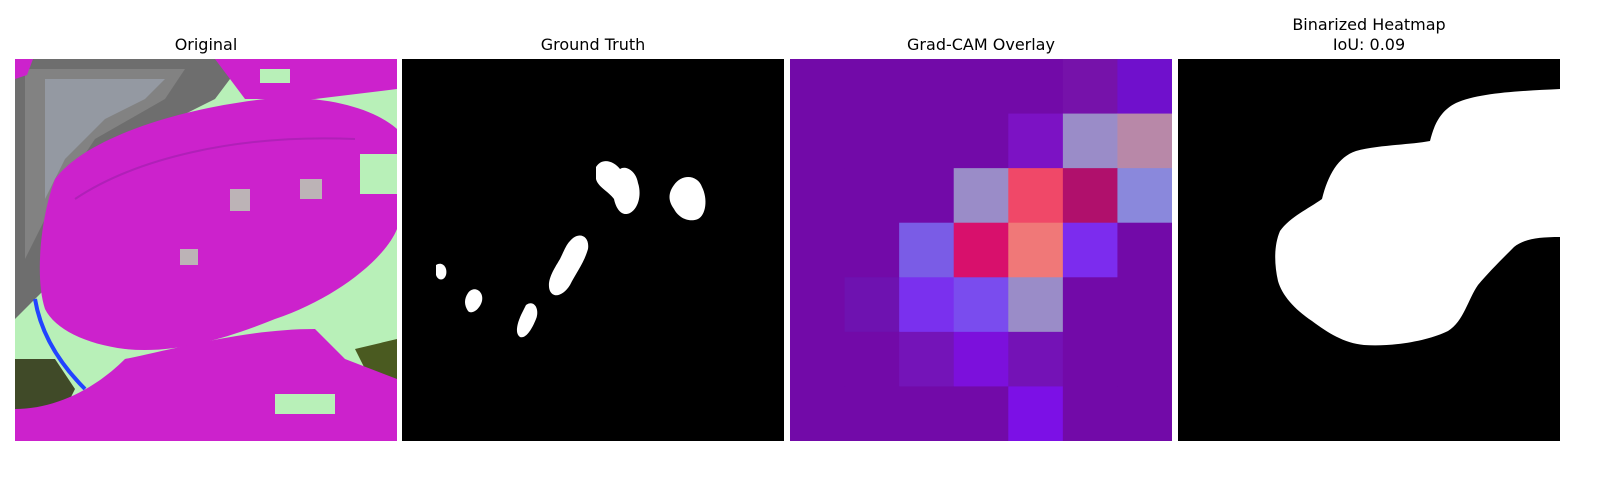 This screenshot has height=500, width=1600. Describe the element at coordinates (981, 44) in the screenshot. I see `panel-title: Grad-CAM Overlay` at that location.